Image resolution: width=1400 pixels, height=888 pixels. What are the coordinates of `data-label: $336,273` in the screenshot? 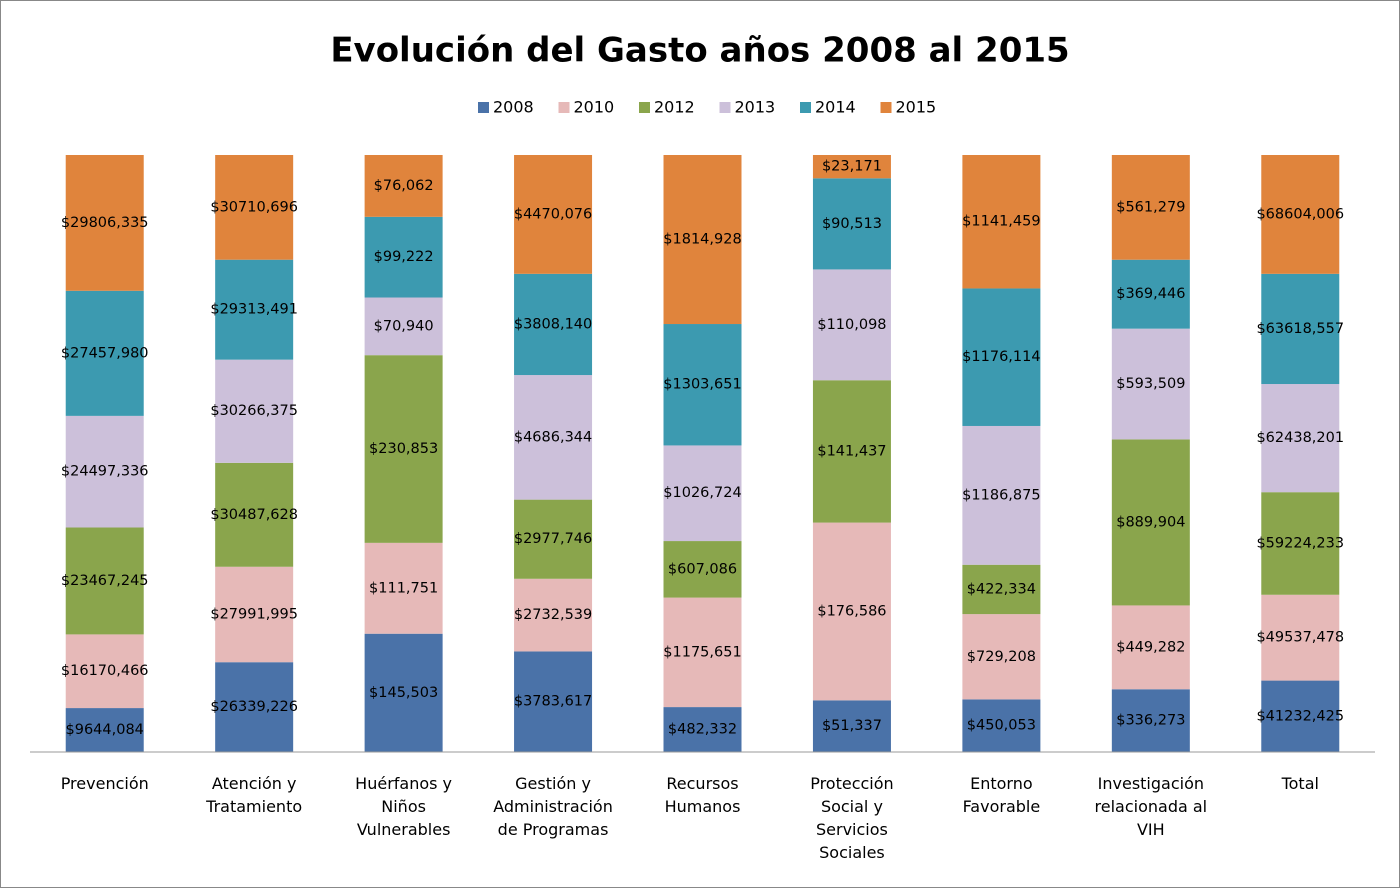 It's located at (1150, 721).